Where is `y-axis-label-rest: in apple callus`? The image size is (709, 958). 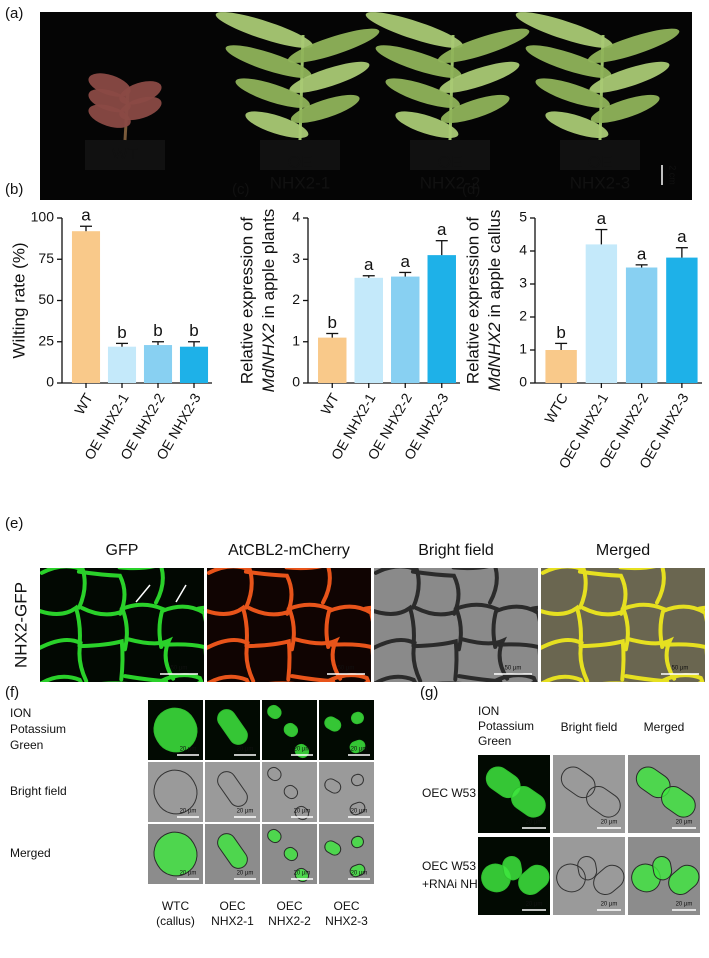
y-axis-label-rest: in apple callus is located at coordinates (494, 264).